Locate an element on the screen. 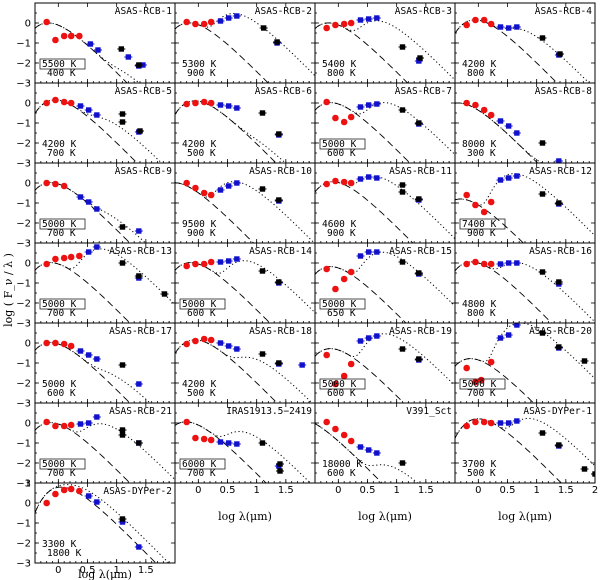 The image size is (600, 580). temp-dust-label: 900 K is located at coordinates (481, 233).